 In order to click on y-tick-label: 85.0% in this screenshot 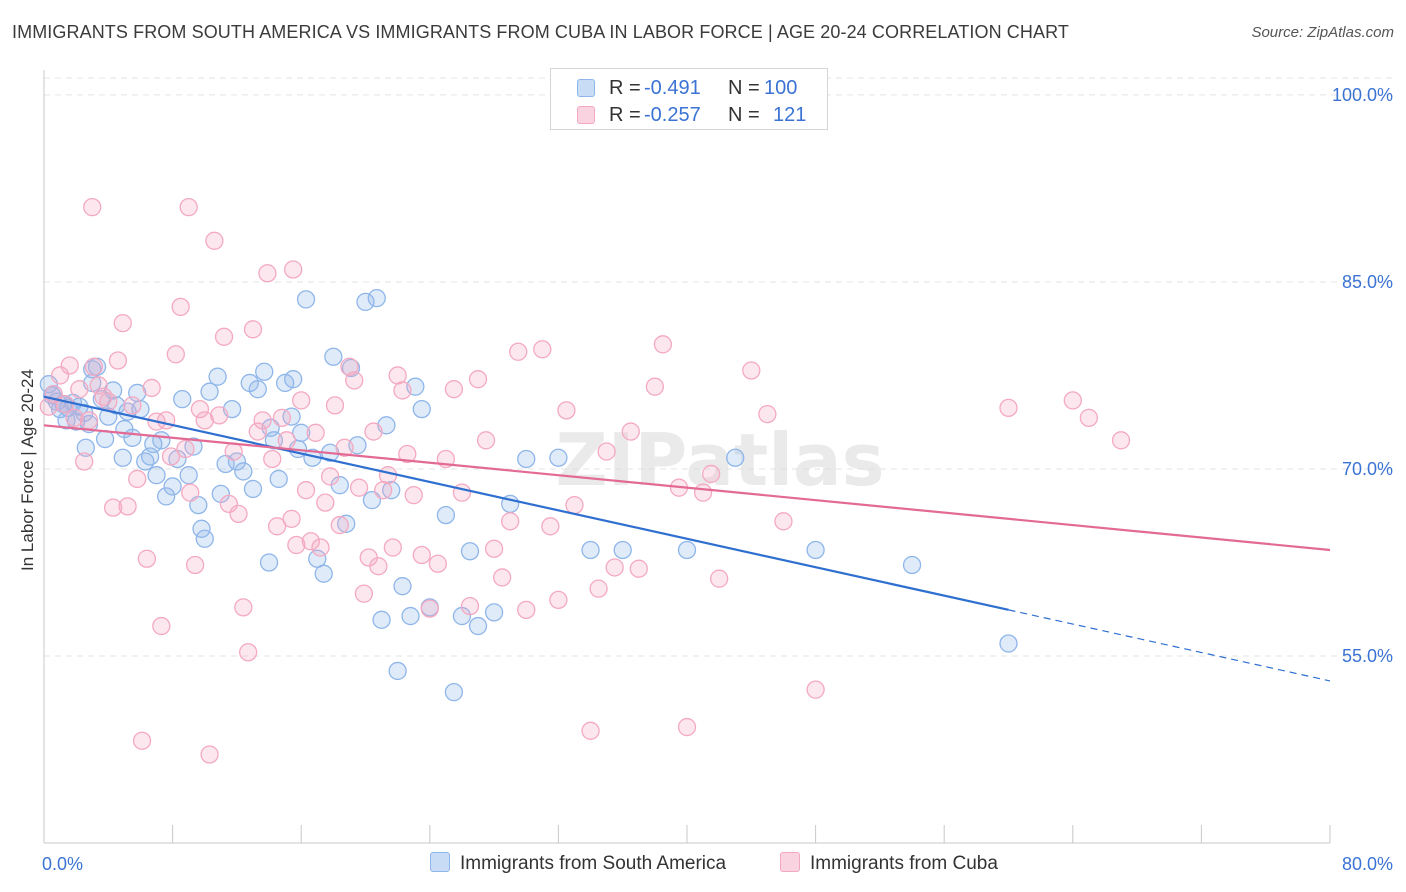, I will do `click(1367, 282)`.